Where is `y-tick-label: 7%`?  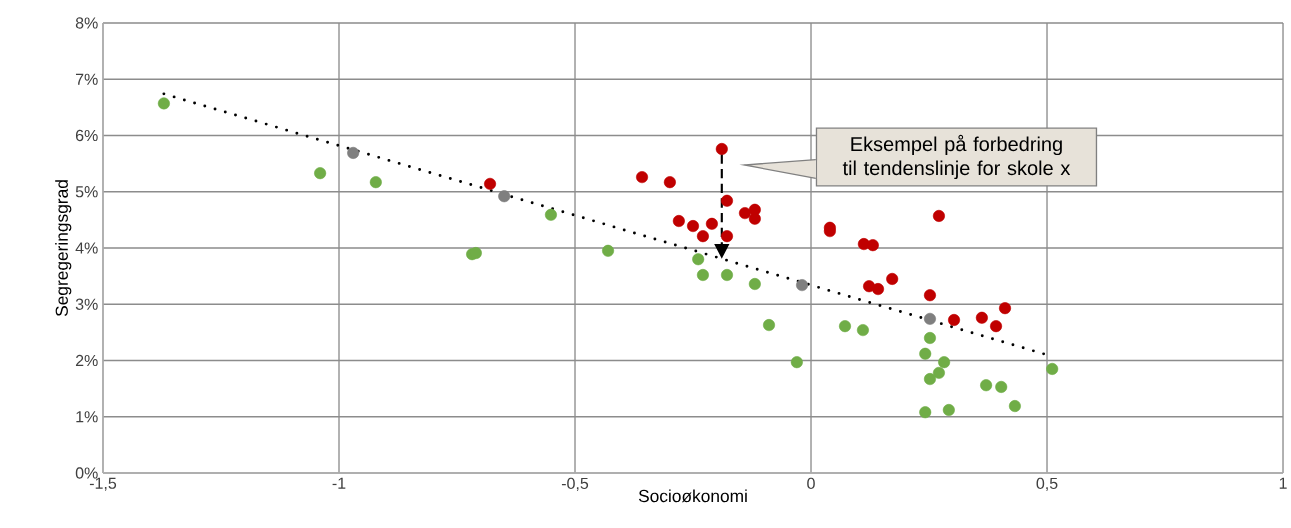 y-tick-label: 7% is located at coordinates (86, 79).